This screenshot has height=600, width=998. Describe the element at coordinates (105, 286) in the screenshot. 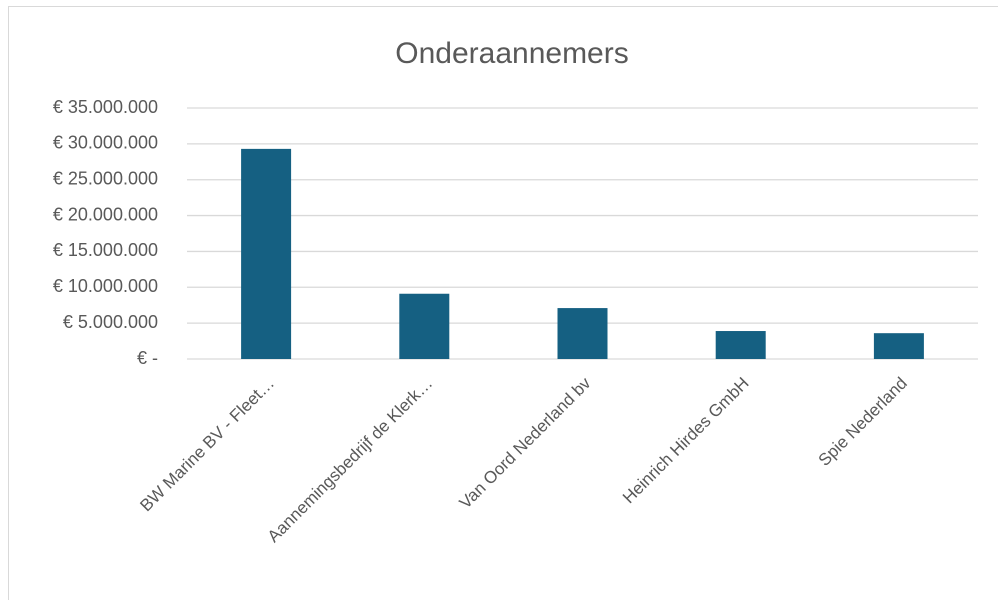

I see `y-tick-label: € 10.000.000` at that location.